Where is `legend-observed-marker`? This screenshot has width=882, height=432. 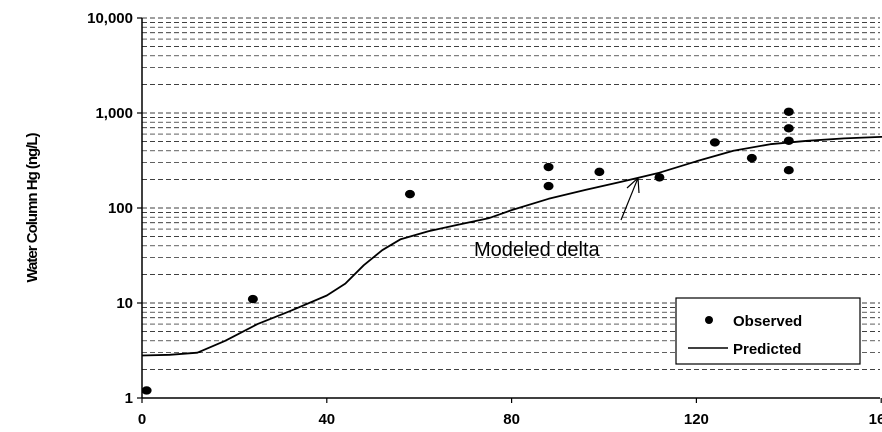
legend-observed-marker is located at coordinates (709, 320).